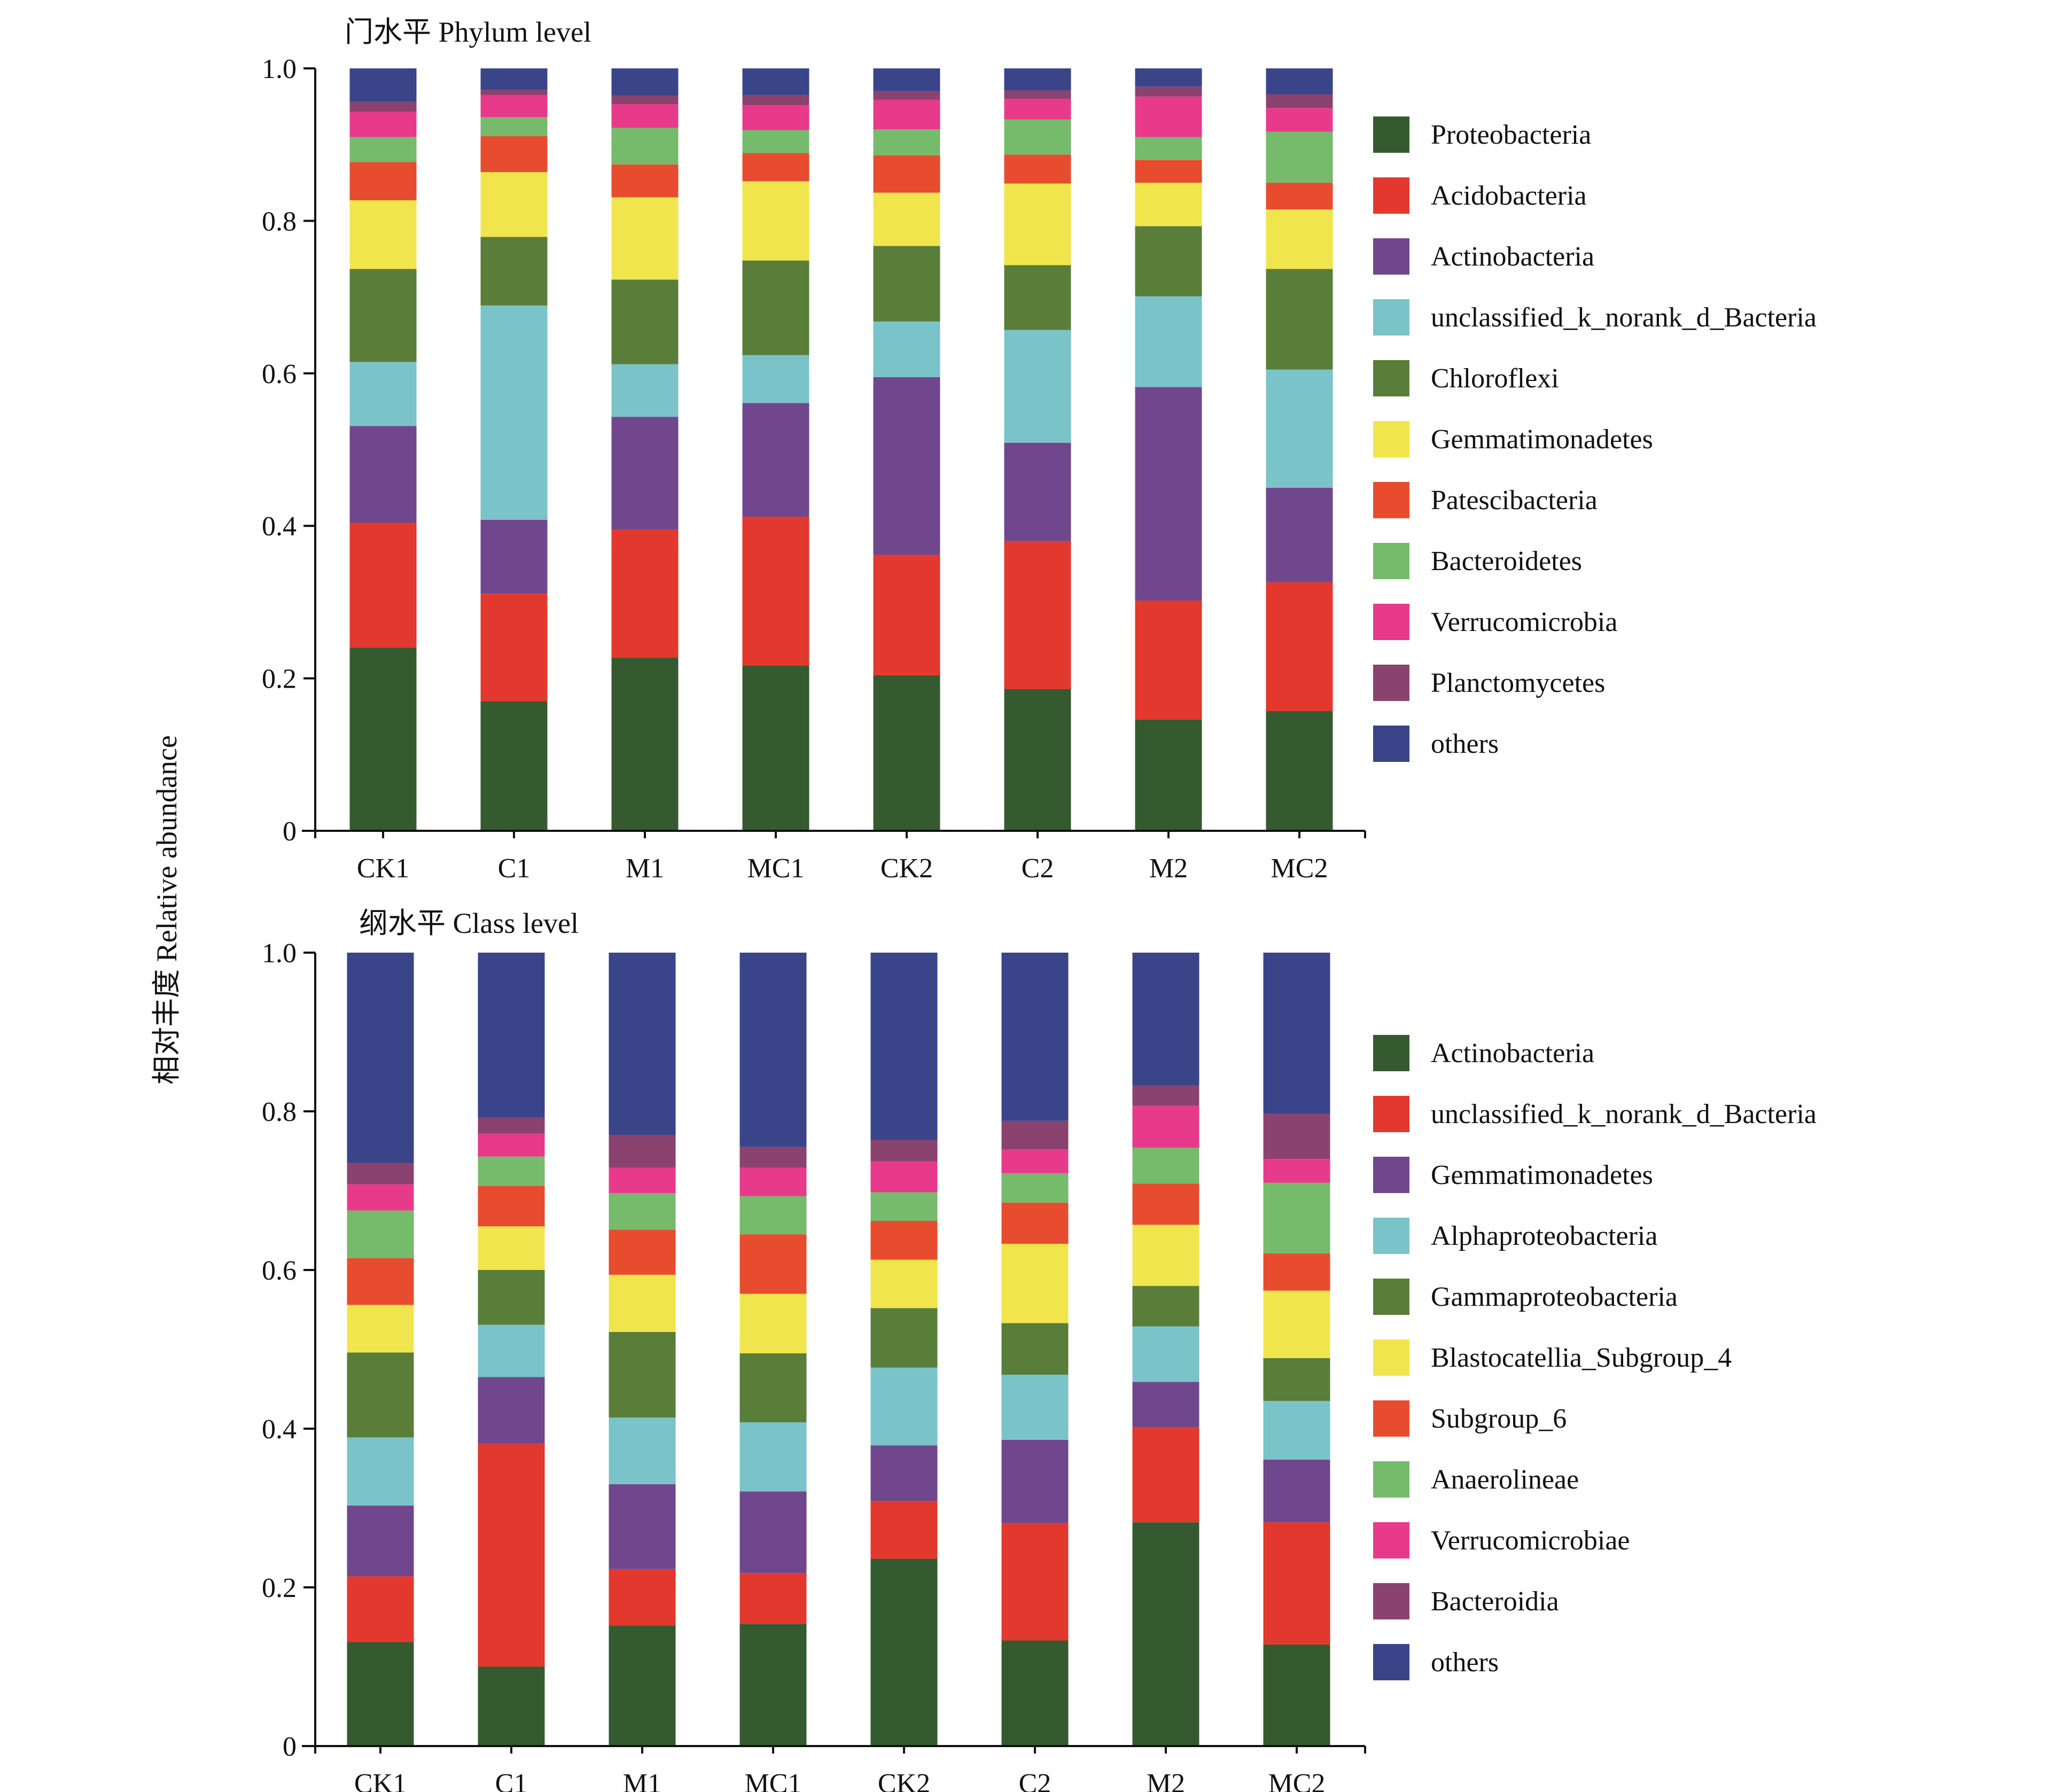 Image resolution: width=2057 pixels, height=1792 pixels. I want to click on legend-label: Anaerolineae, so click(1505, 1479).